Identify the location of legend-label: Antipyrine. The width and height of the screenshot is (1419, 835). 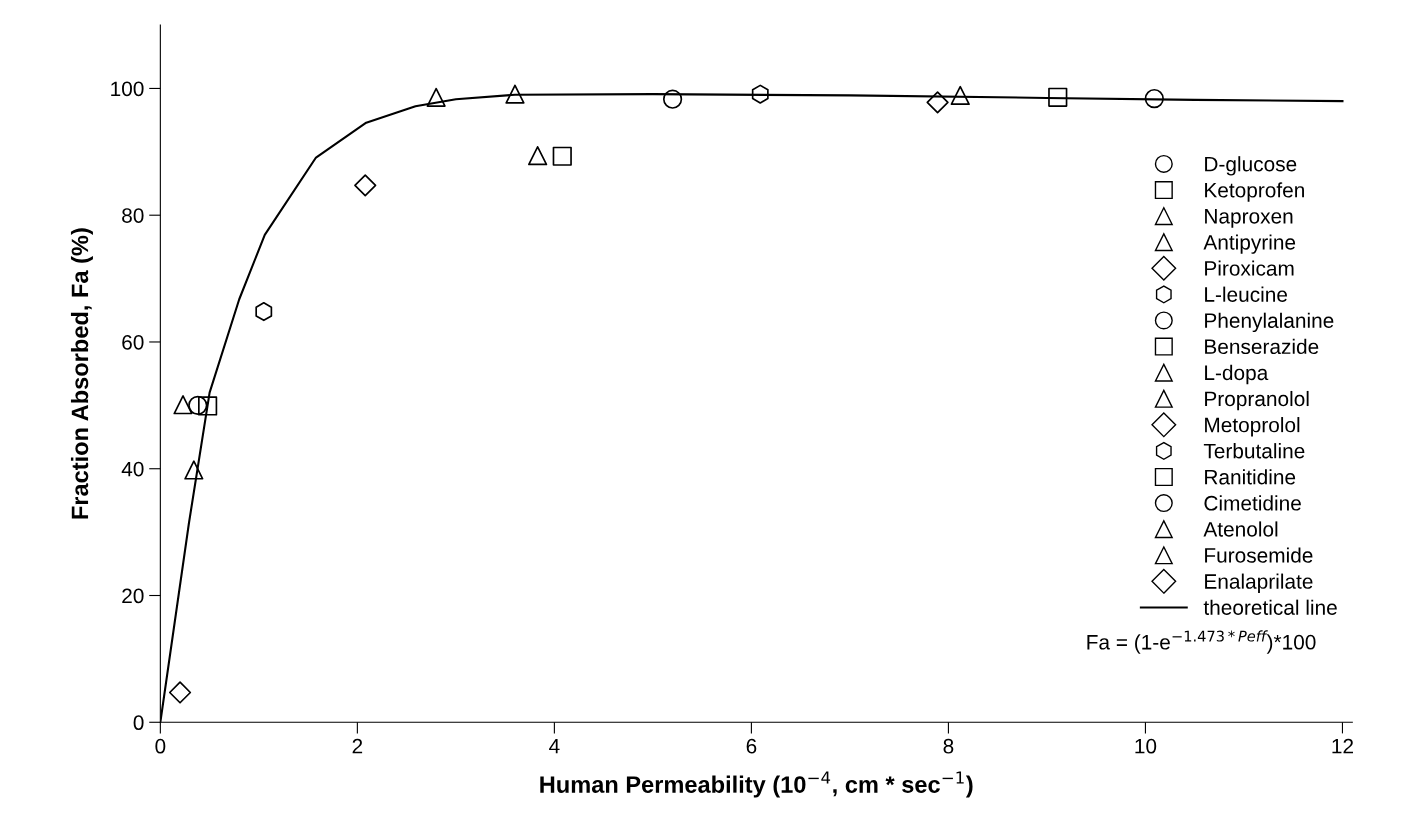
(1249, 244).